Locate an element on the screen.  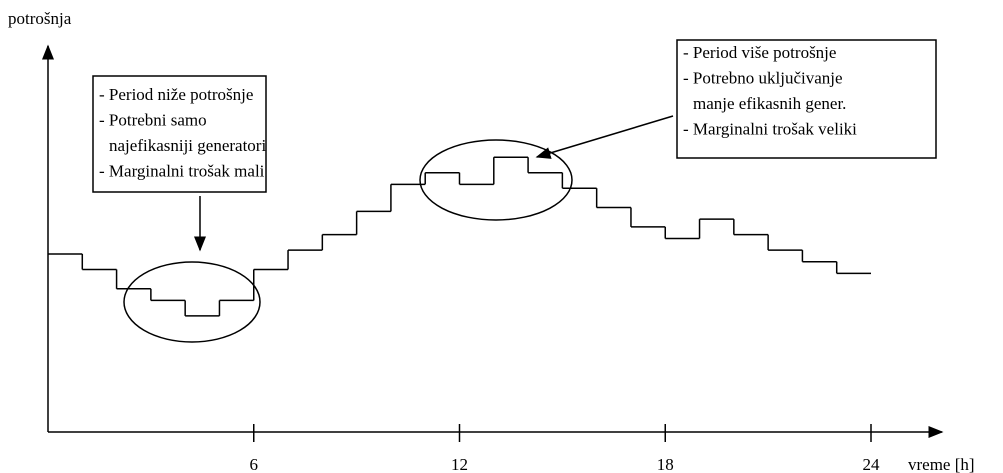
annotation-line: - Potrebni samo is located at coordinates (153, 119).